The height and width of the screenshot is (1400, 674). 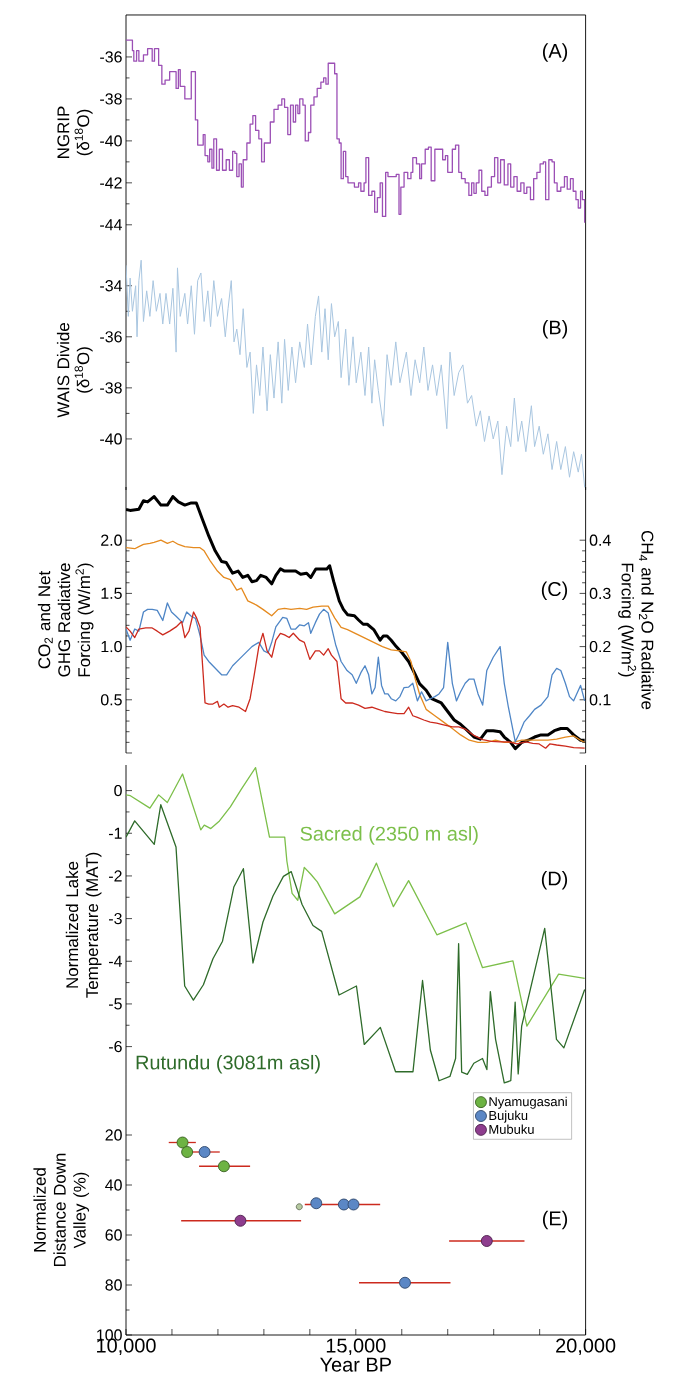 What do you see at coordinates (600, 700) in the screenshot?
I see `y2-tick-label: 0.1` at bounding box center [600, 700].